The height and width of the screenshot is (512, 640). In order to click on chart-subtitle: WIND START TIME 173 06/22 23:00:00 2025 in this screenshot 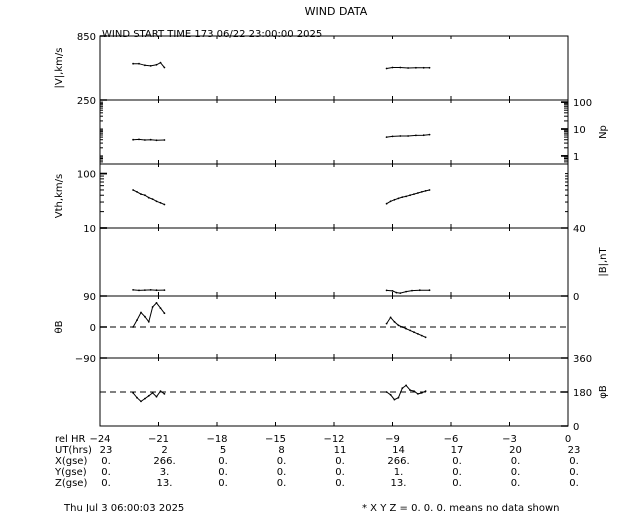, I will do `click(212, 34)`.